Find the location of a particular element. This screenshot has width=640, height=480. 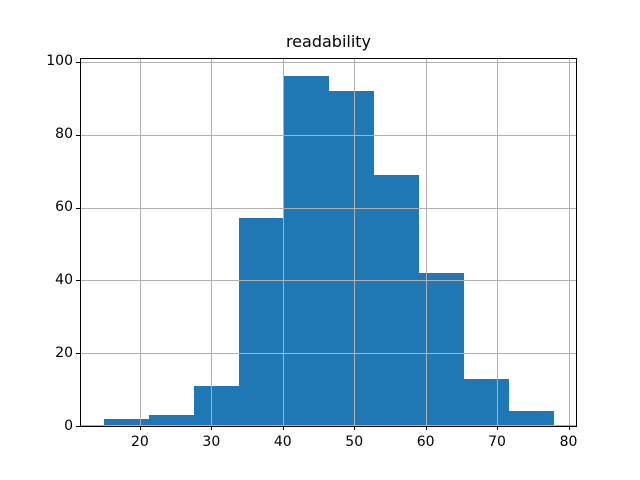

chart-title: readability is located at coordinates (328, 41).